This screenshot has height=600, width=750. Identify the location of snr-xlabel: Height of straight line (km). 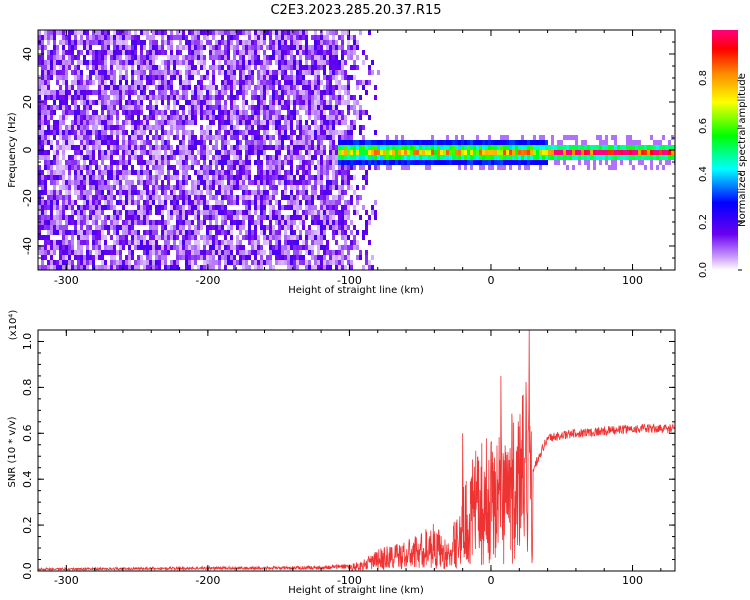
(356, 590).